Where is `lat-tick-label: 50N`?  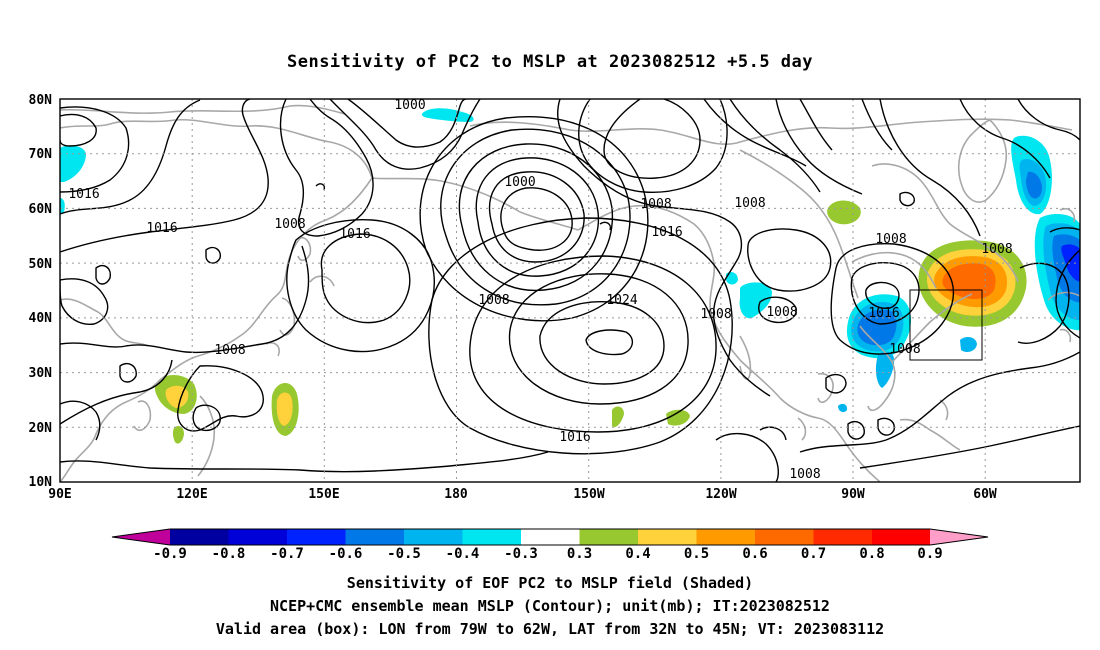
lat-tick-label: 50N is located at coordinates (41, 264).